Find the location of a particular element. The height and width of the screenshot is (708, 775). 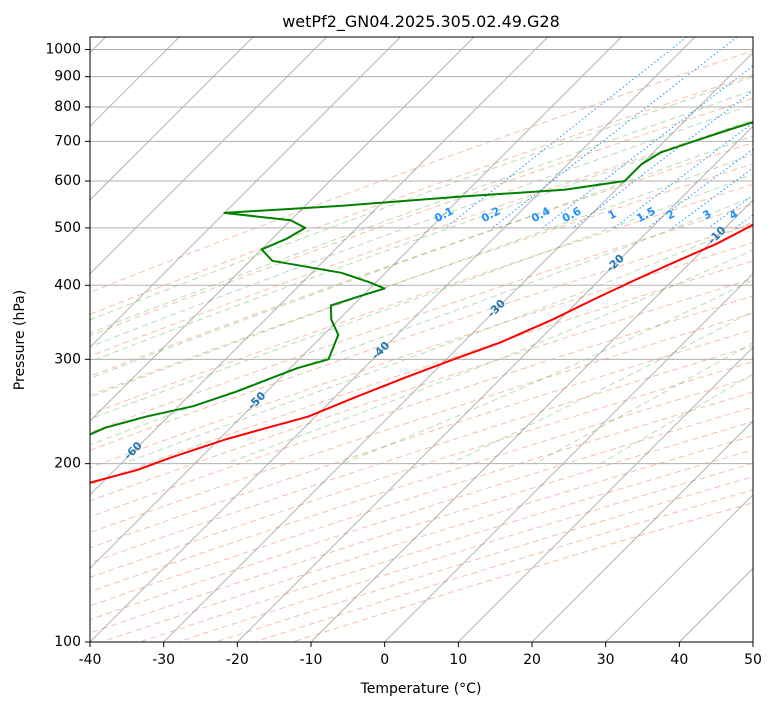

moist-adiabat-line is located at coordinates (547, 372).